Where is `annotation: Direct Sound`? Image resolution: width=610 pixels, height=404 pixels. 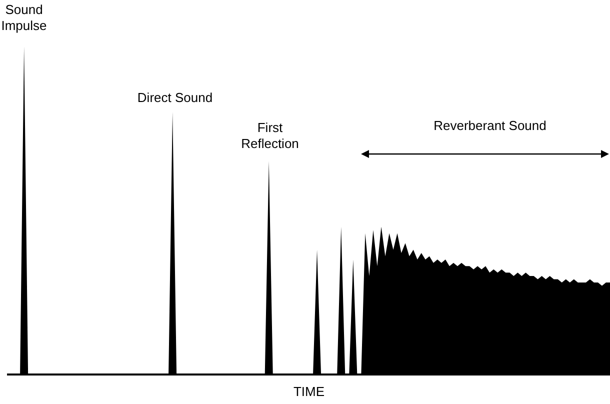
annotation: Direct Sound is located at coordinates (175, 98).